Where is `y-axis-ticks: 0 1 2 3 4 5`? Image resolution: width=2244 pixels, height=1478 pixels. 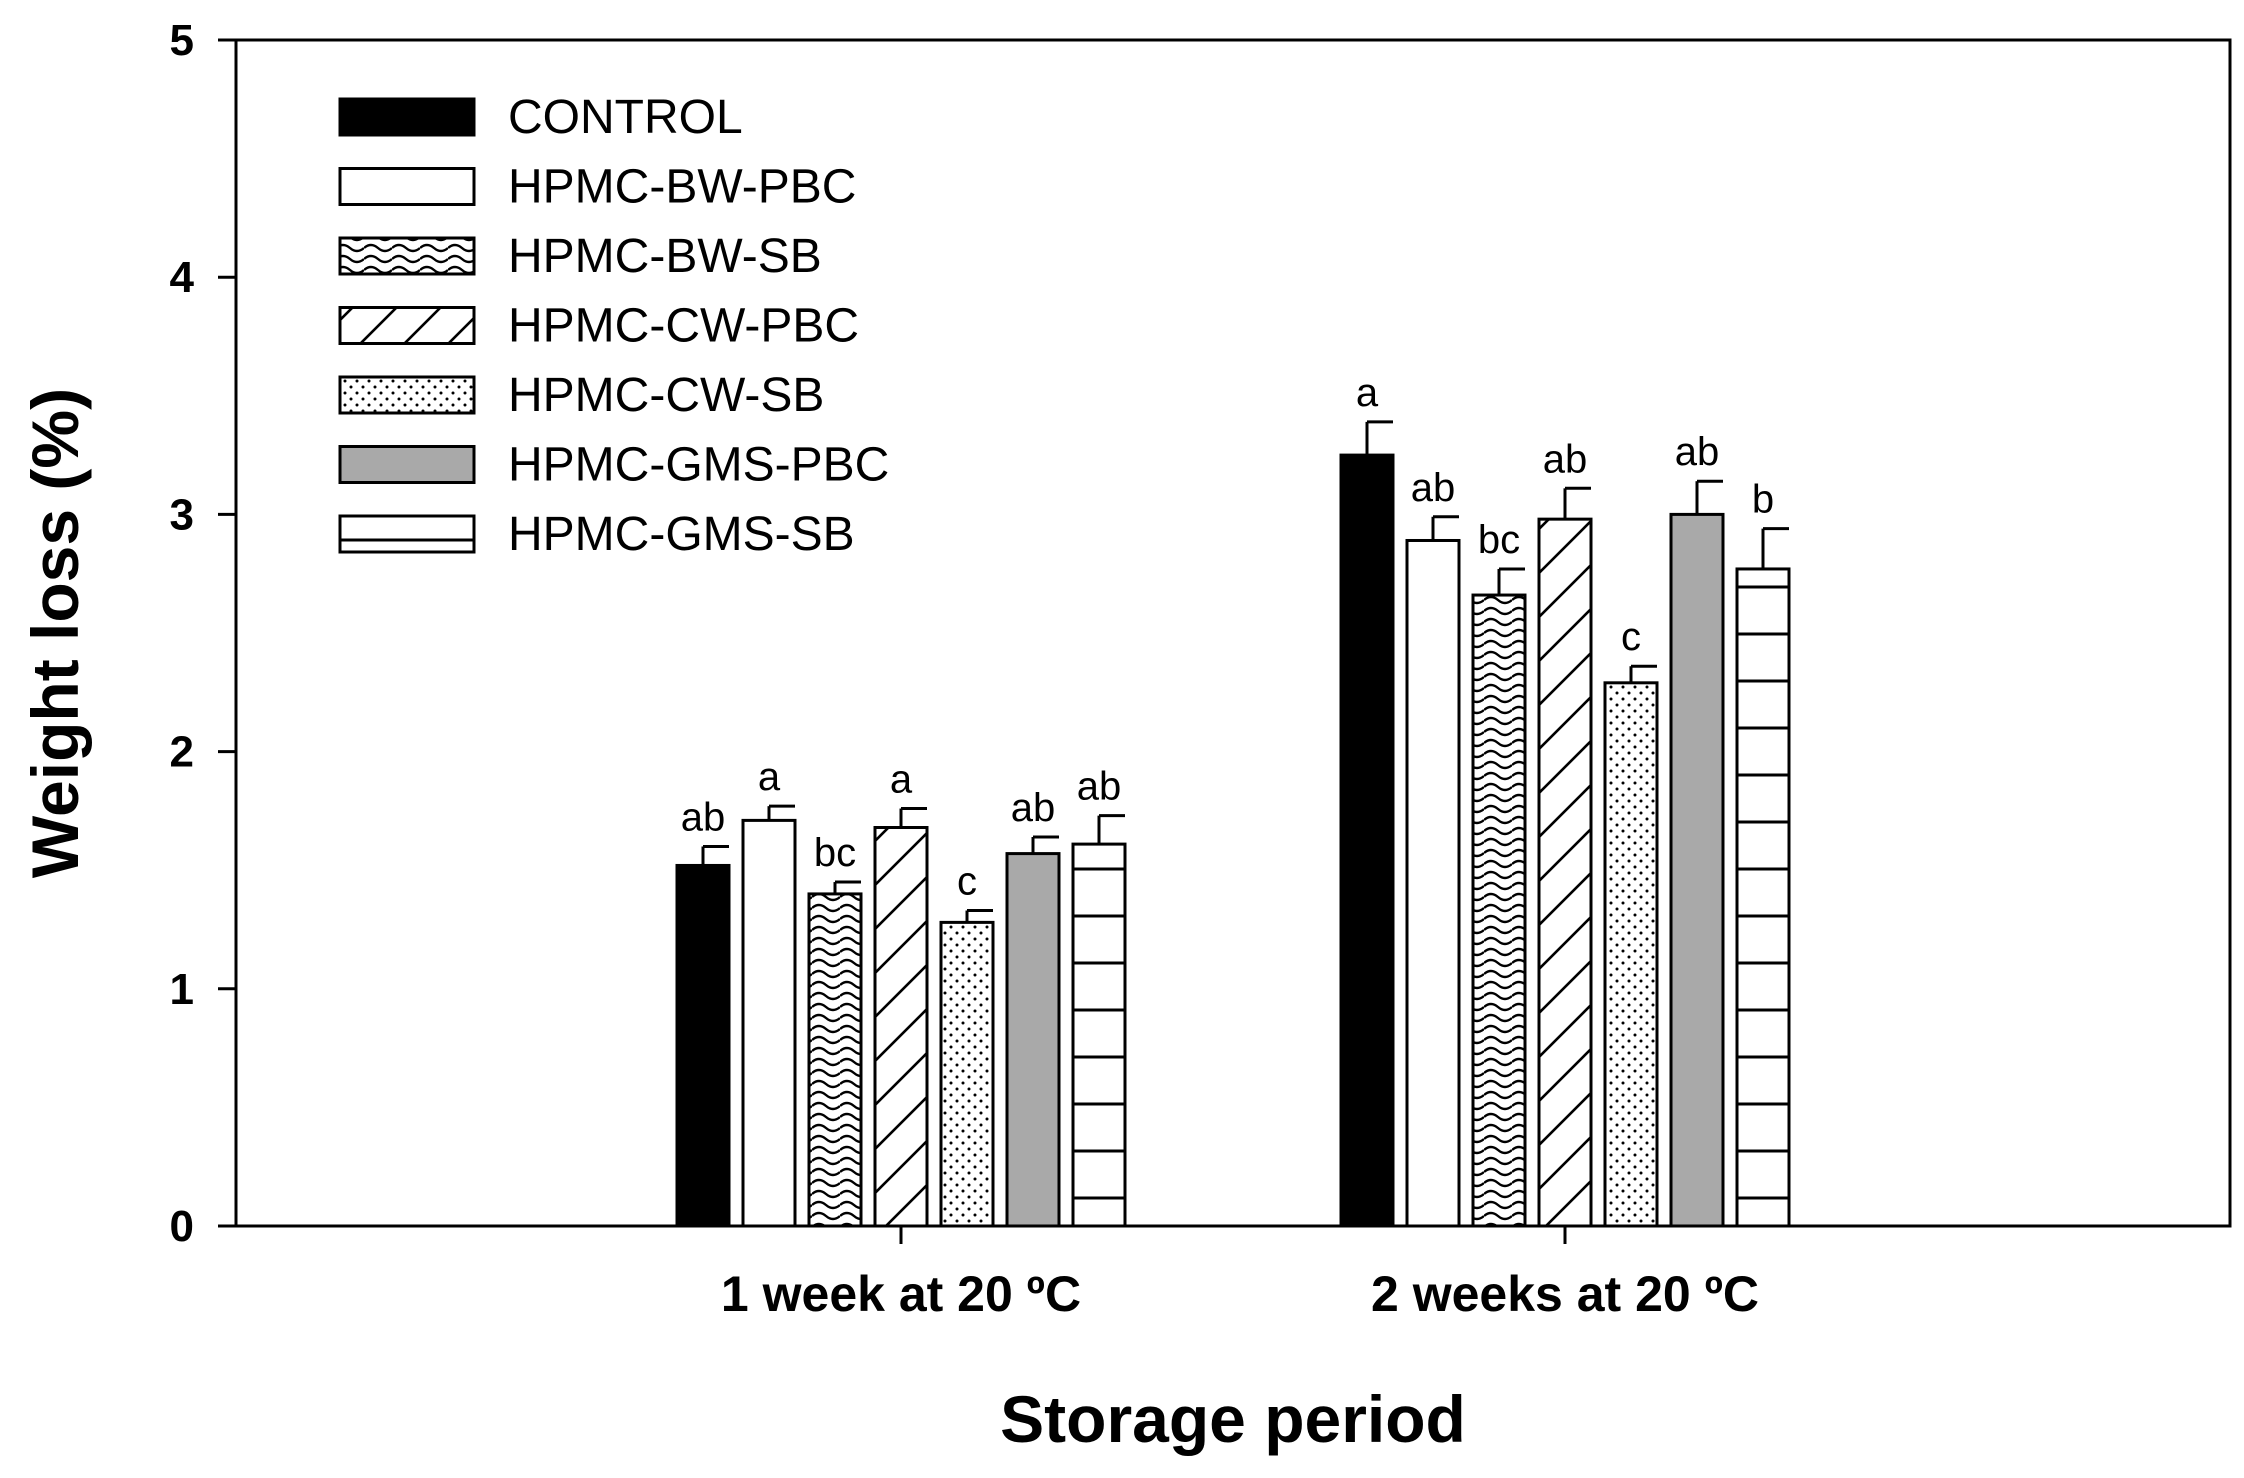
y-axis-ticks: 0 1 2 3 4 5 is located at coordinates (203, 633).